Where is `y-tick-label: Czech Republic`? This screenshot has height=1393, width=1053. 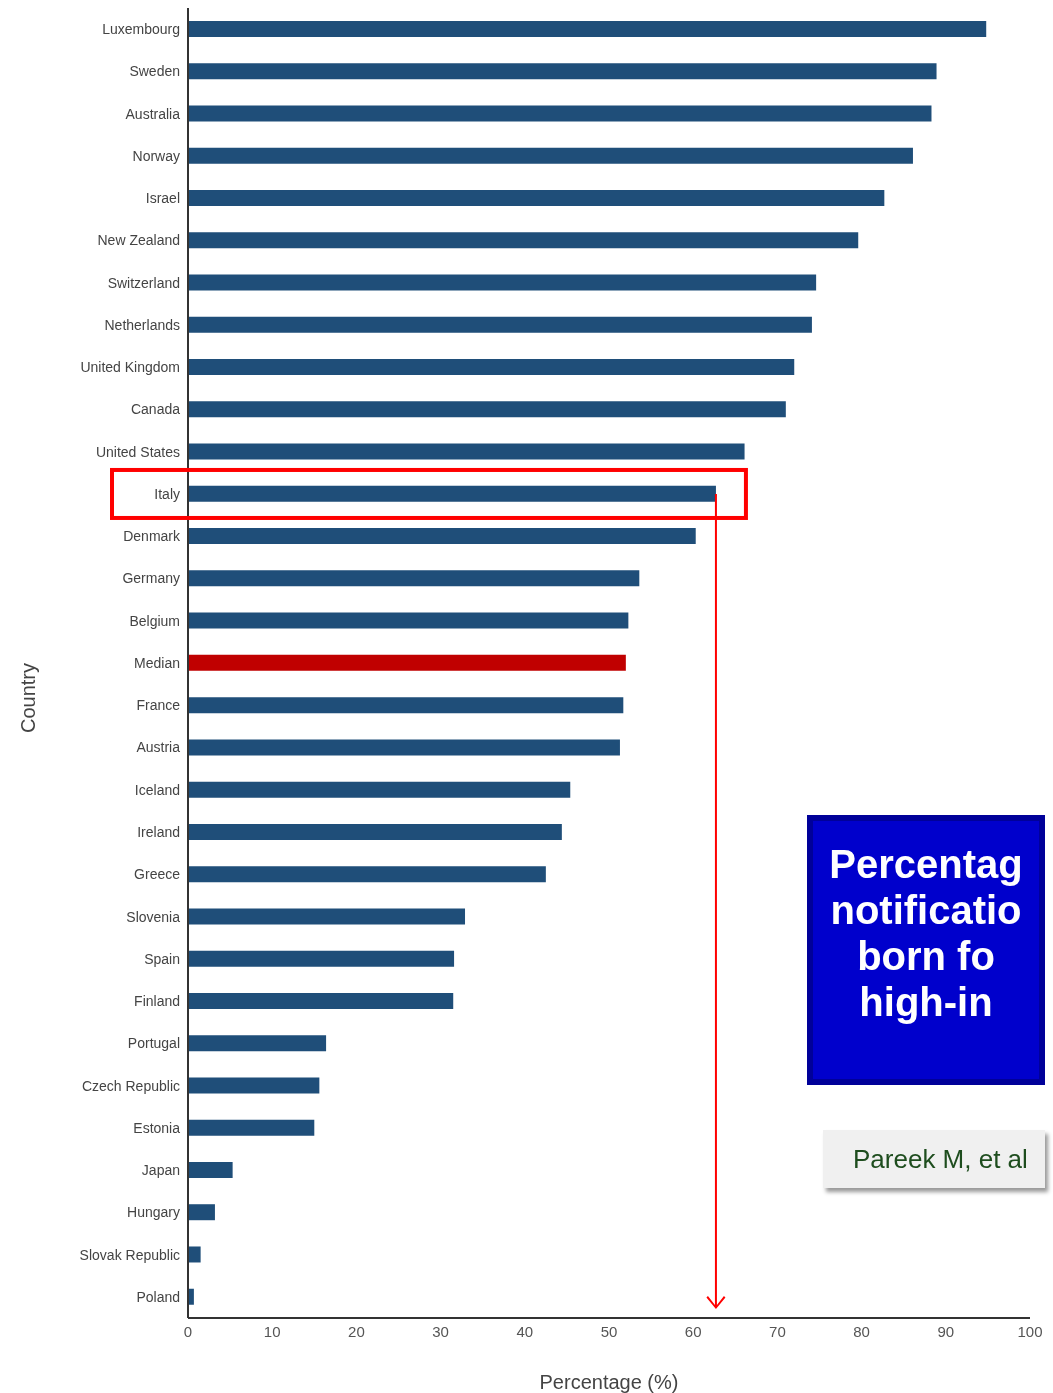
y-tick-label: Czech Republic is located at coordinates (130, 1085).